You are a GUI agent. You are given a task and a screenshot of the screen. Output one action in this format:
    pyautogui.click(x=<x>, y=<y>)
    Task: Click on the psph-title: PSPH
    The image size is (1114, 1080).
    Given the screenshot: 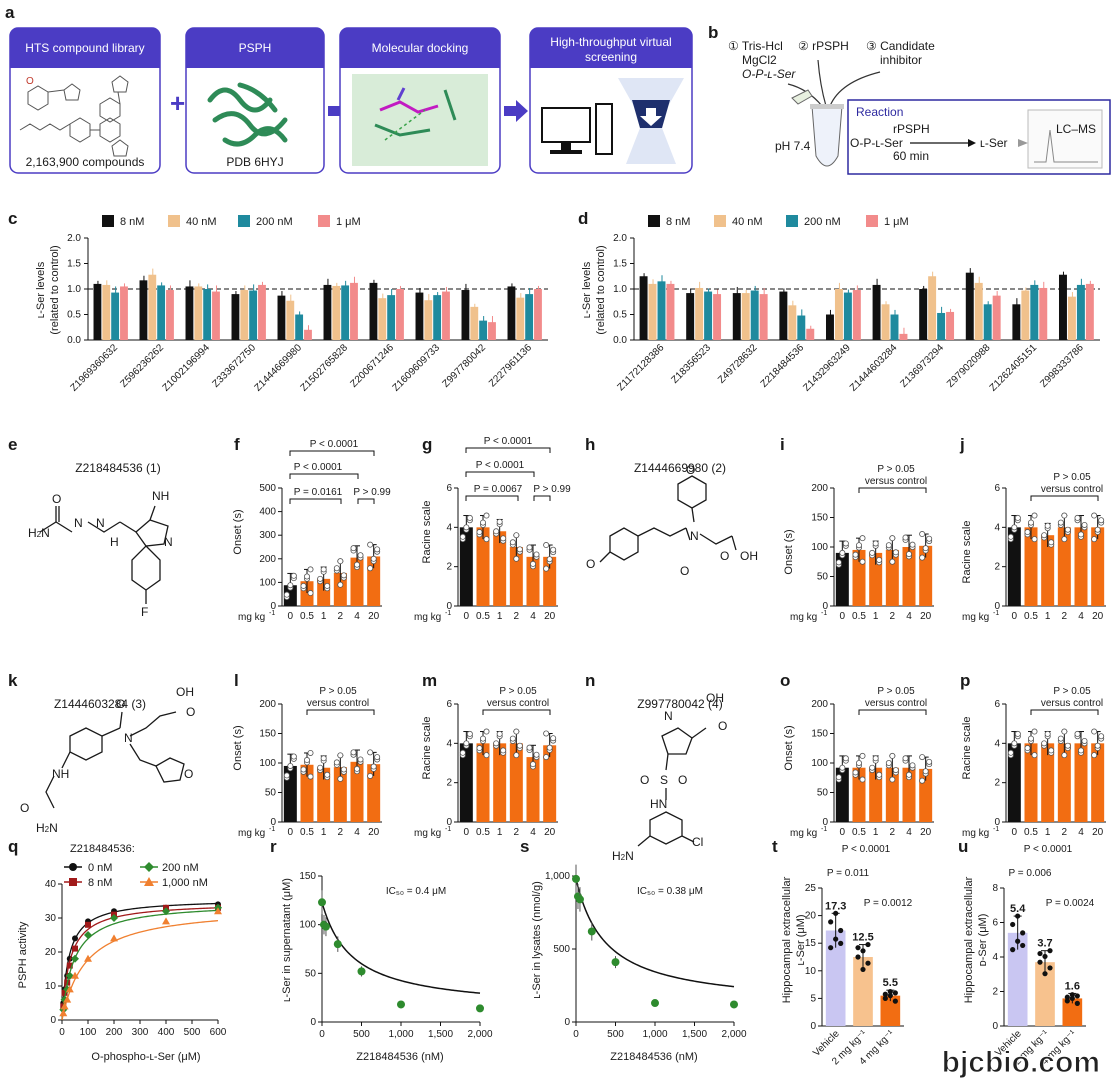 What is the action you would take?
    pyautogui.click(x=255, y=48)
    